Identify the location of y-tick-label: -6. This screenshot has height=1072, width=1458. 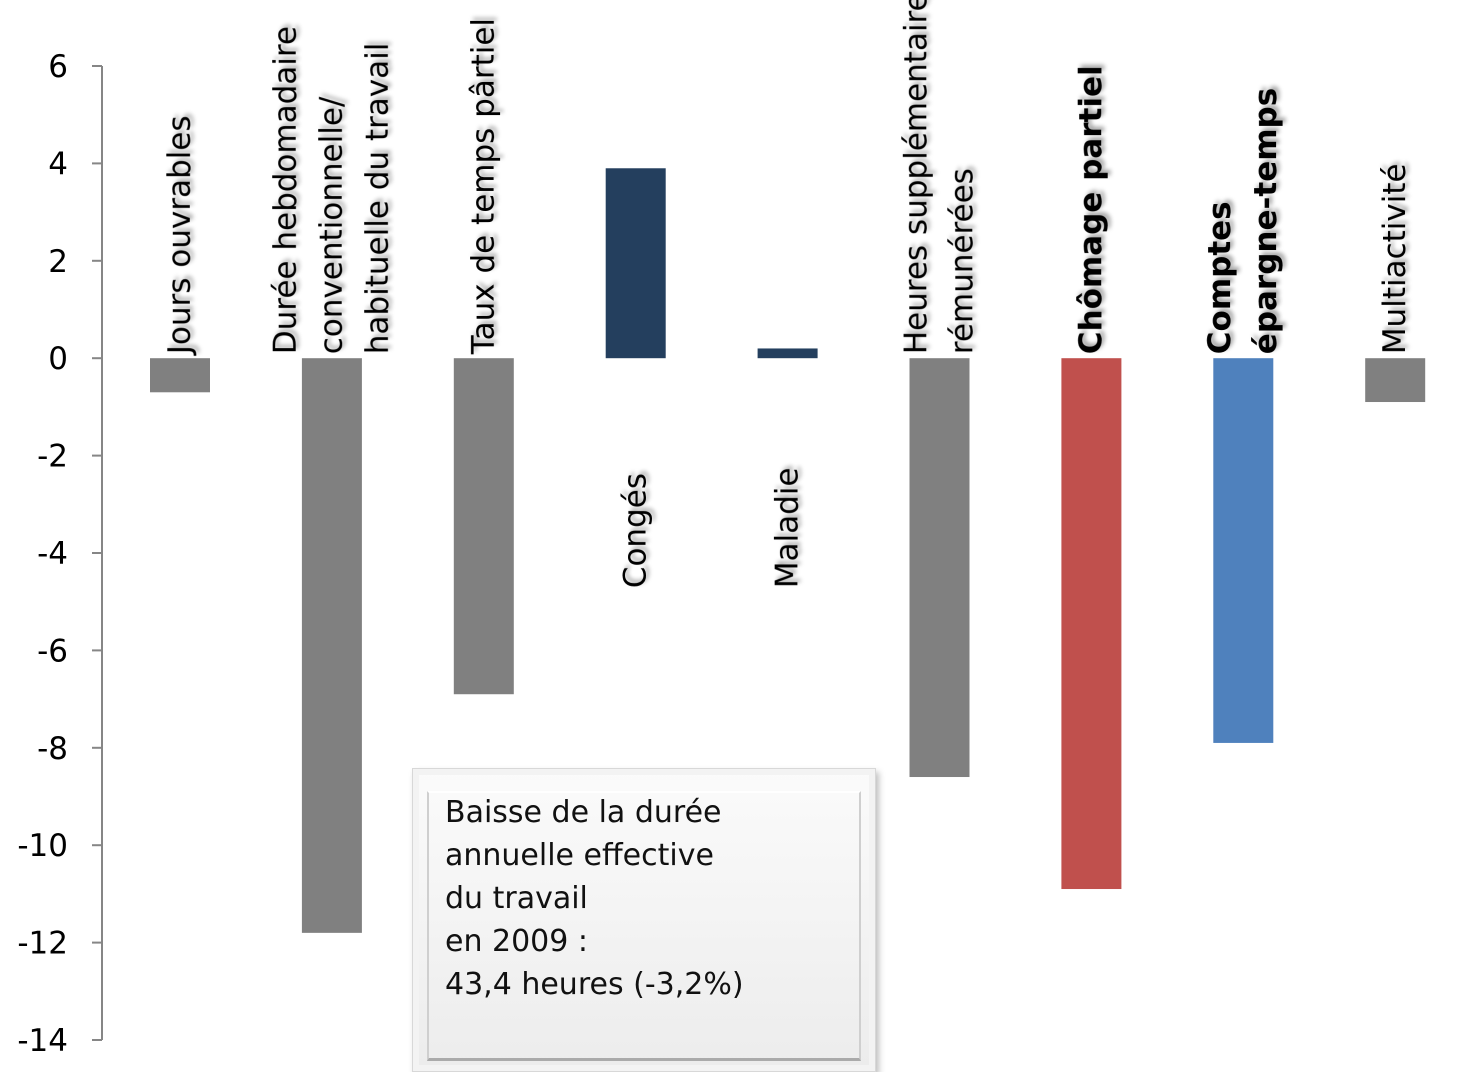
(52, 651).